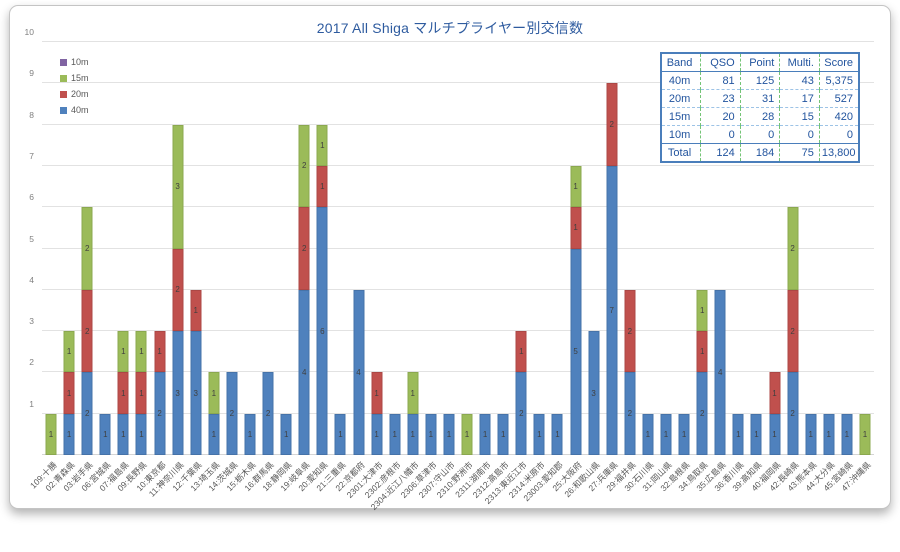 This screenshot has width=900, height=552. I want to click on bar-segment-40m: 5, so click(576, 351).